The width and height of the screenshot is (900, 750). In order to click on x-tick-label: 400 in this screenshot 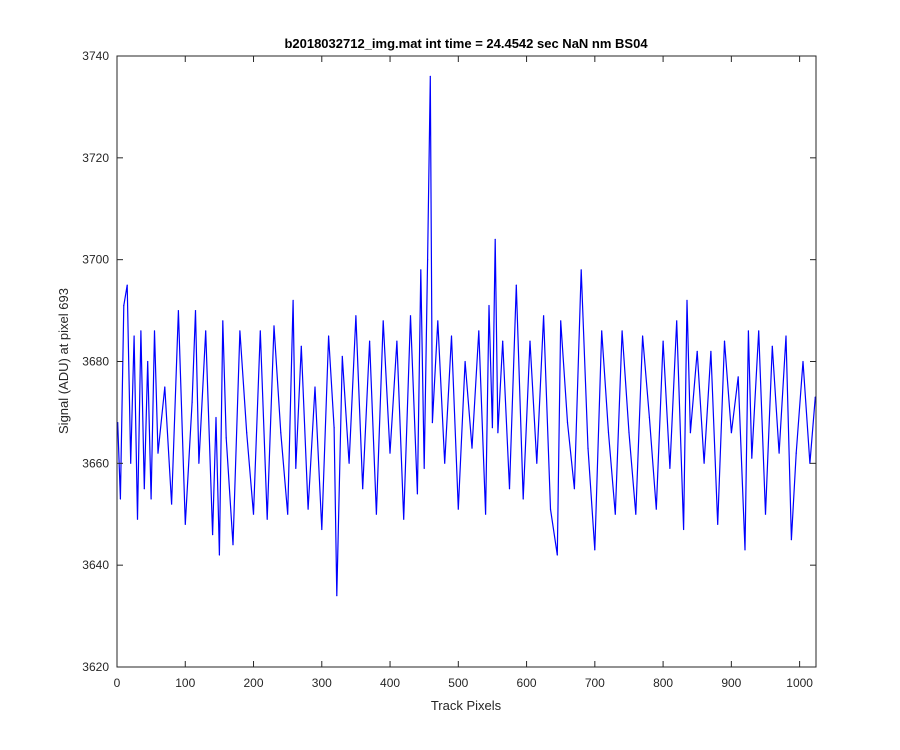, I will do `click(390, 683)`.